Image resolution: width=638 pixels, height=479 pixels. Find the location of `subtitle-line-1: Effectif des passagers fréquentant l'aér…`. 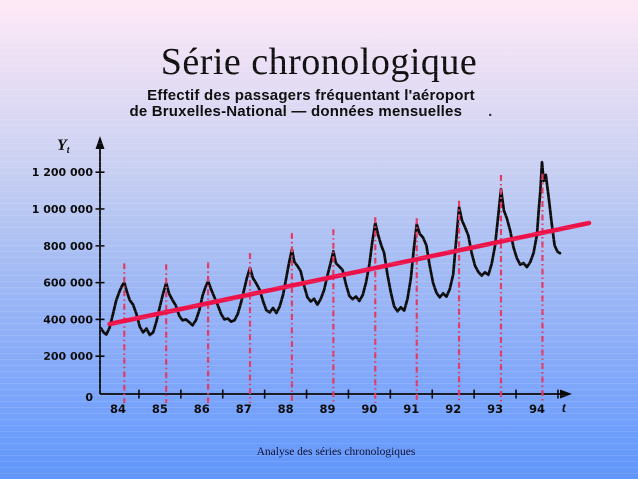

subtitle-line-1: Effectif des passagers fréquentant l'aér… is located at coordinates (311, 95).